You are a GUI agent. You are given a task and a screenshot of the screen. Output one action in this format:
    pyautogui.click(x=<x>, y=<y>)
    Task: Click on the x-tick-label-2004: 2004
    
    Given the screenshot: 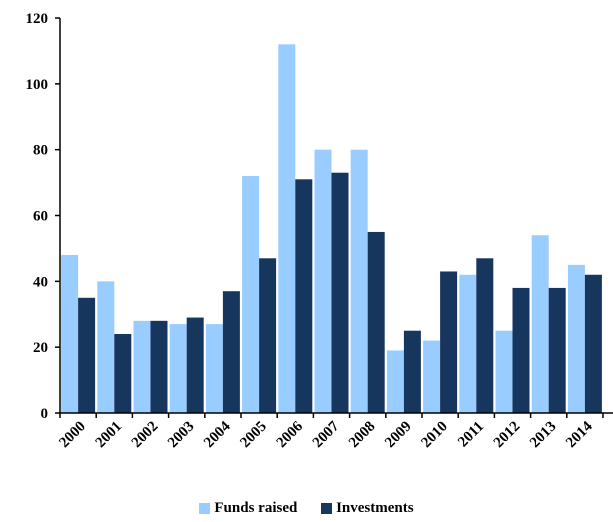 What is the action you would take?
    pyautogui.click(x=217, y=434)
    